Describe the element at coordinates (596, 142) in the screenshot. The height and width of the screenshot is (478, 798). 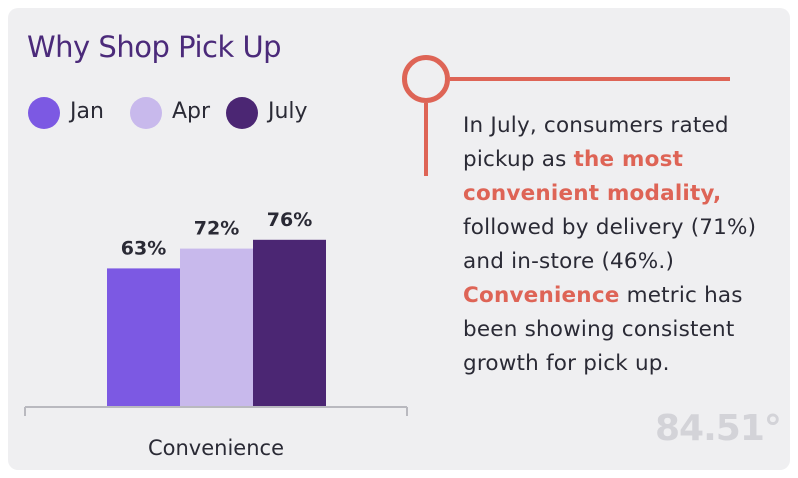
I see `description-line-1: In July, consumers rated pickup as` at that location.